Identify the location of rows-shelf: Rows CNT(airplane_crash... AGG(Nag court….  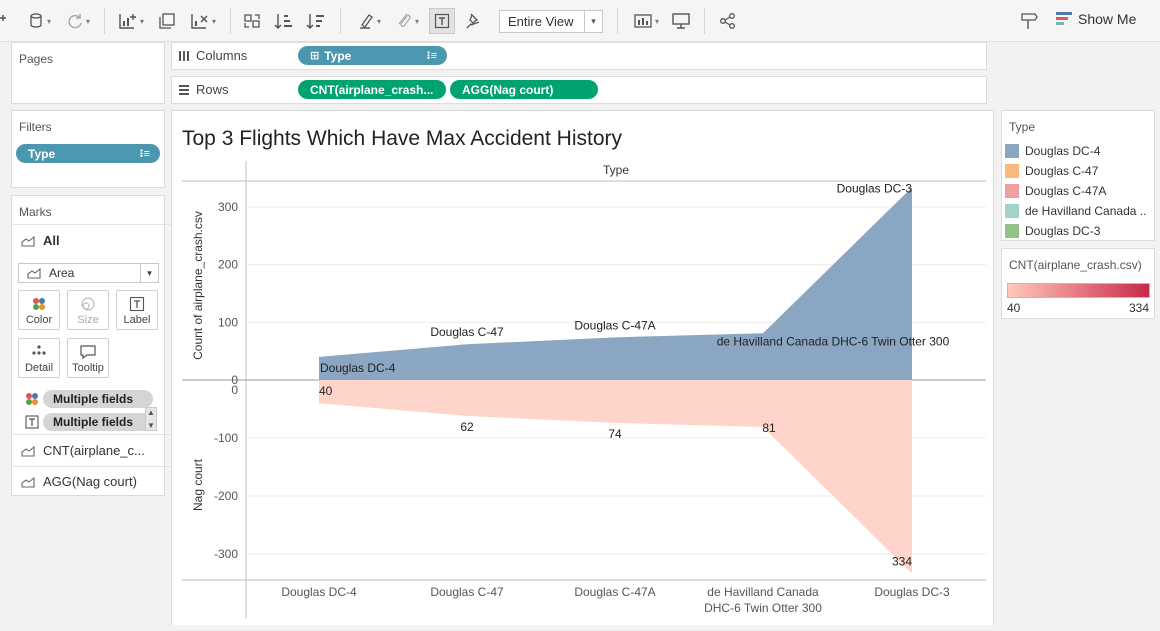
(579, 90).